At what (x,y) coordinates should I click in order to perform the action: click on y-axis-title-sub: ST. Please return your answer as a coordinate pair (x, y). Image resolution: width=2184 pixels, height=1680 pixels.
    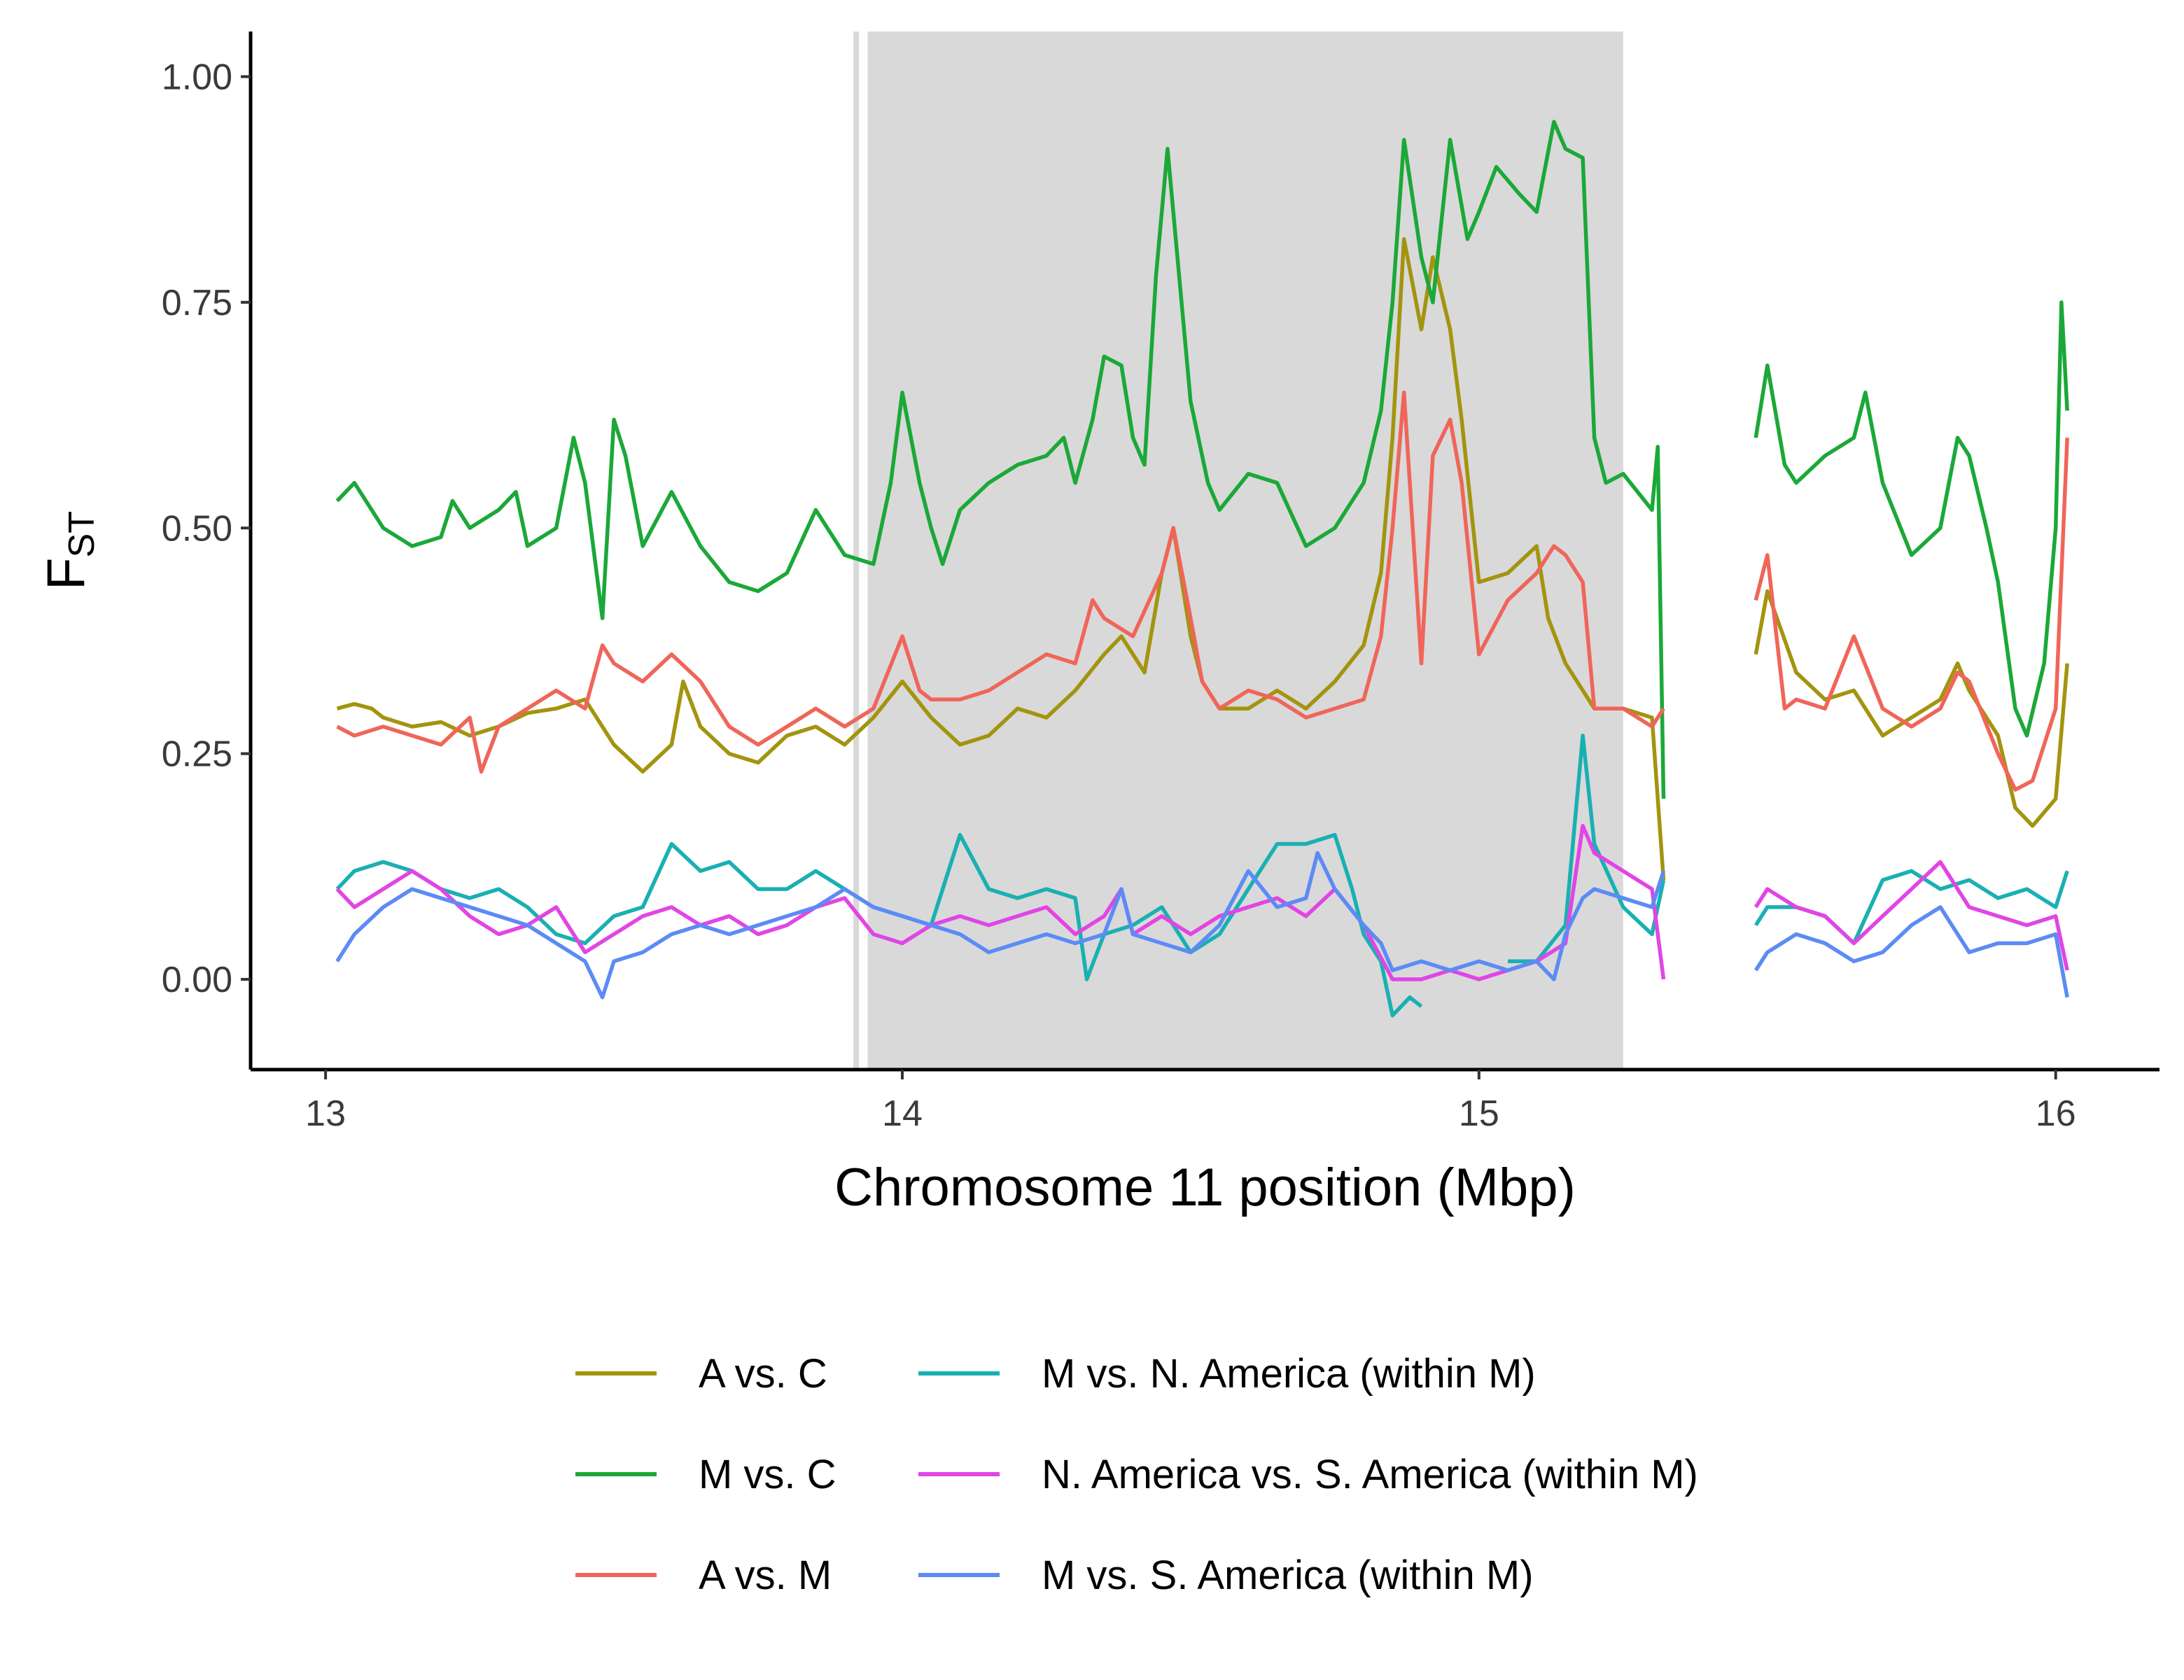
    Looking at the image, I should click on (82, 534).